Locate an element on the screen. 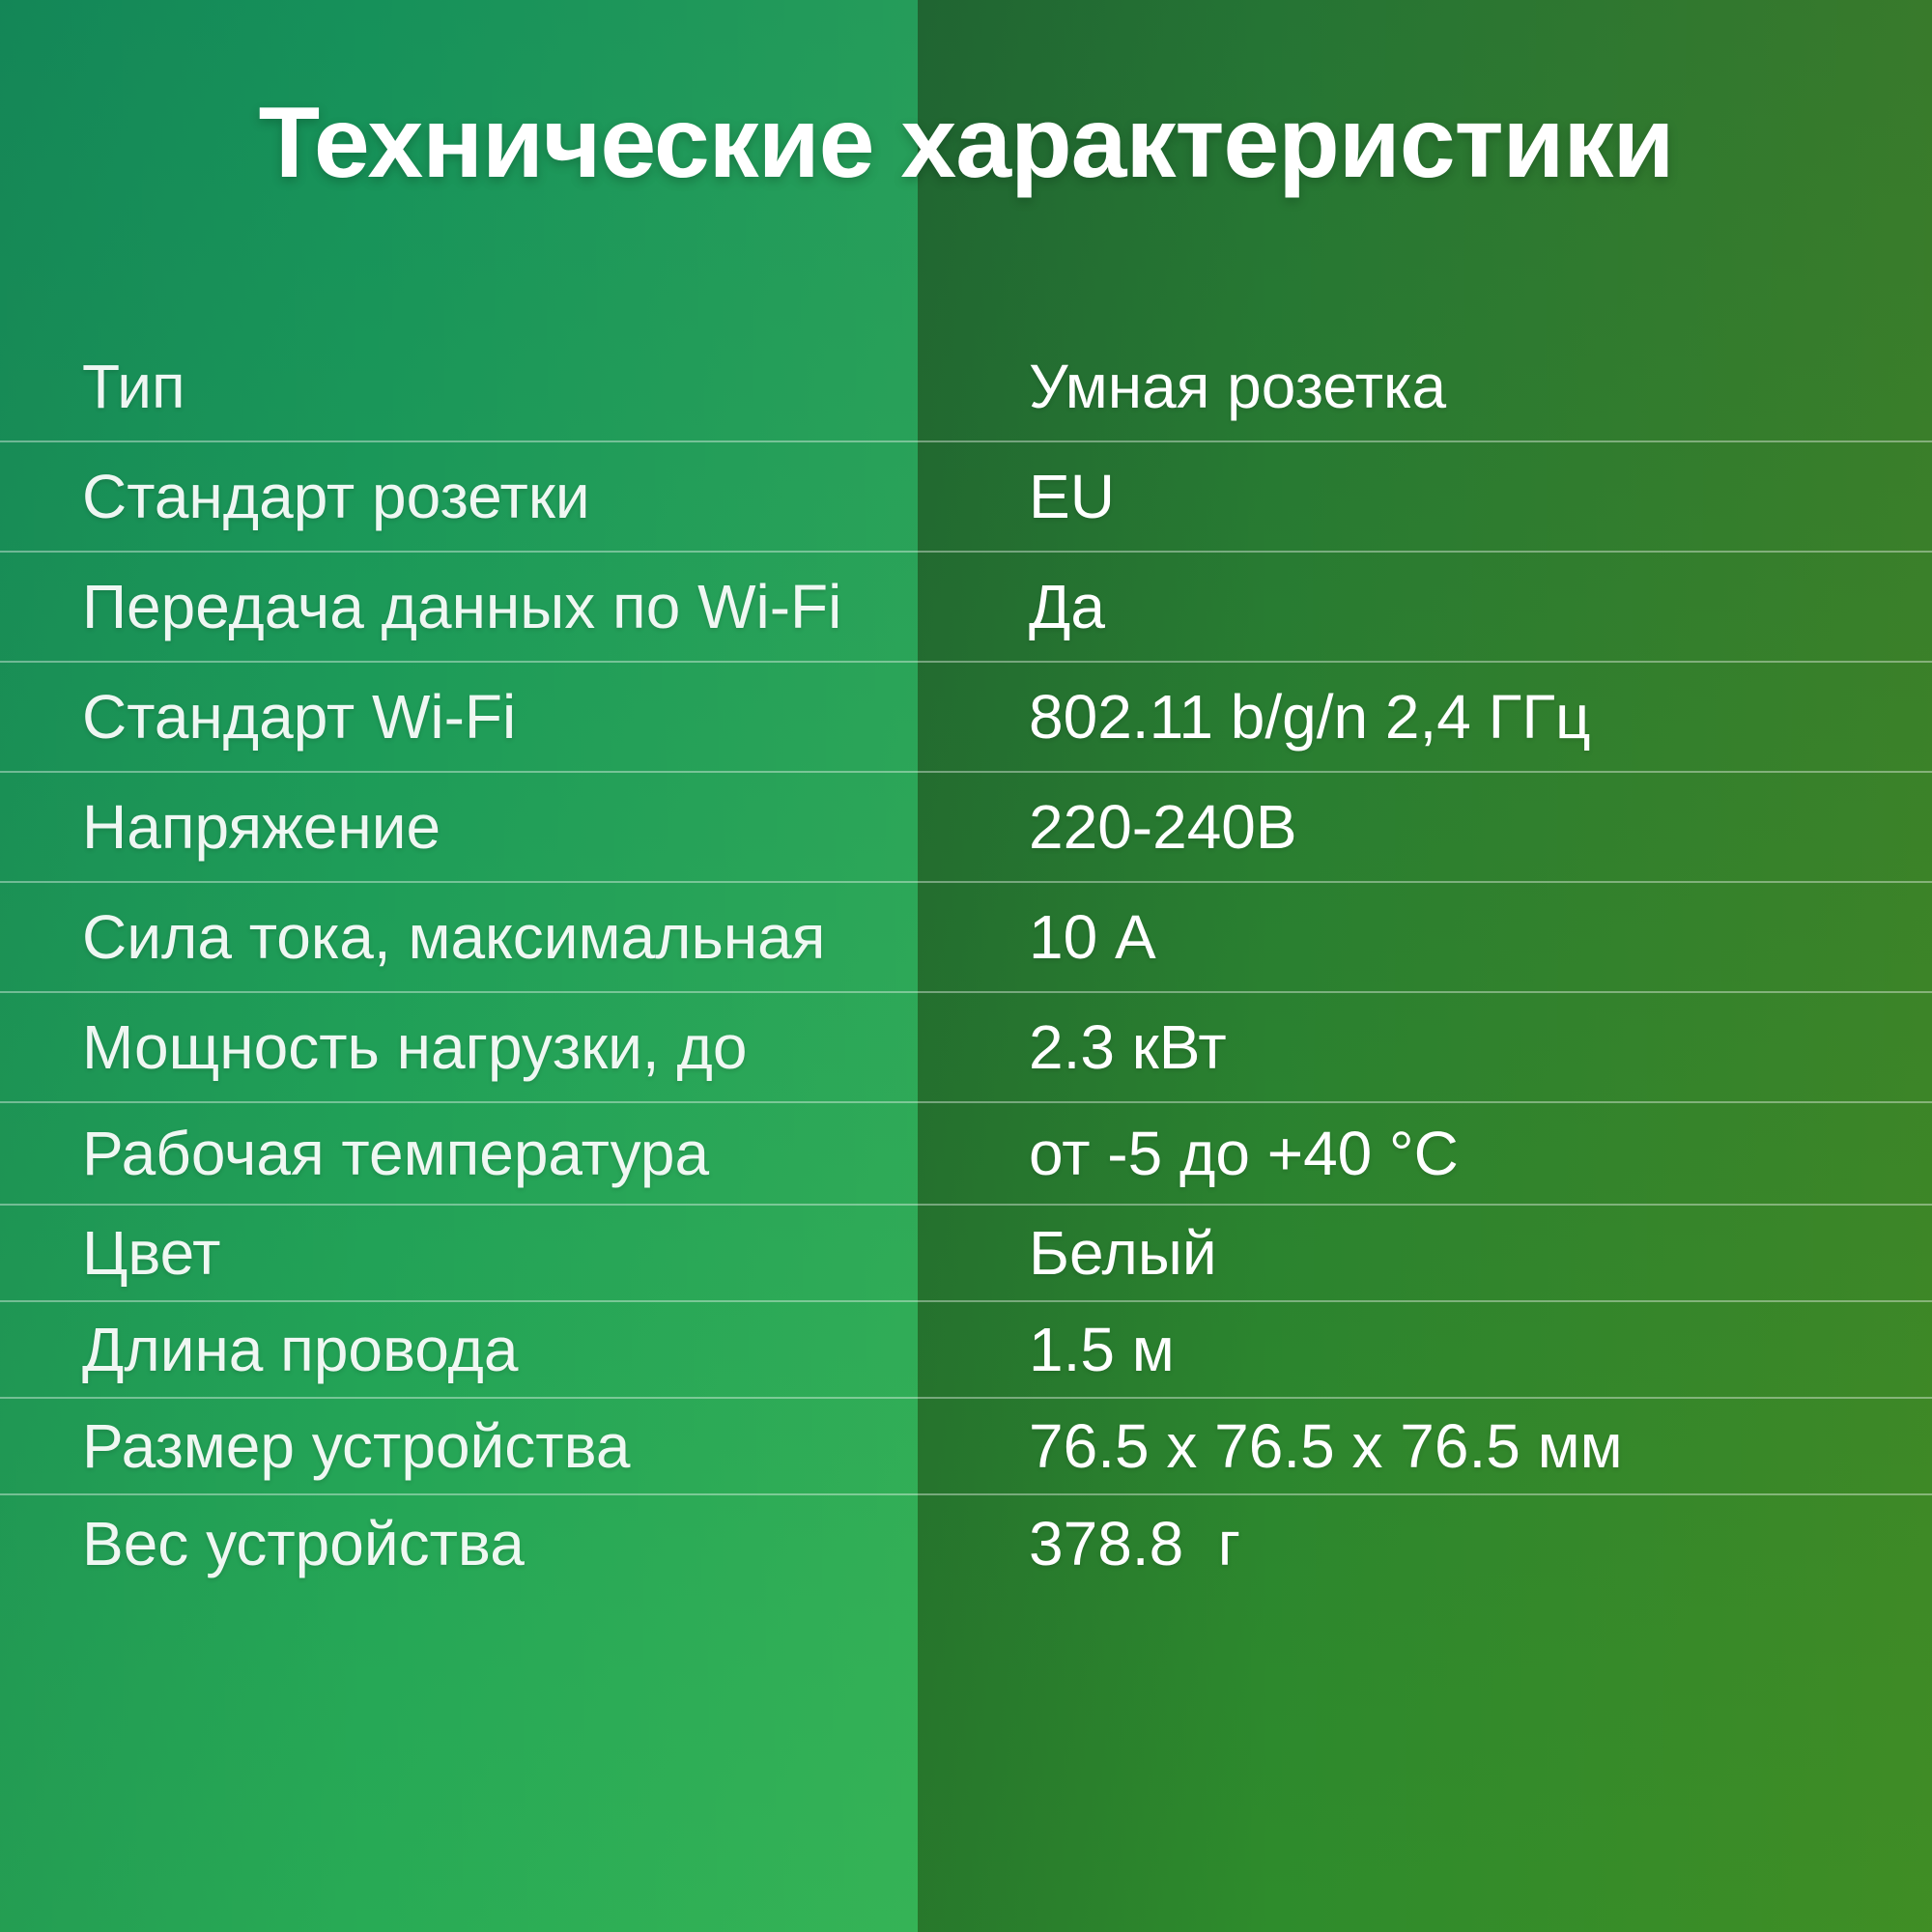 The width and height of the screenshot is (1932, 1932). spec-label: Передача данных по Wi-Fi is located at coordinates (462, 606).